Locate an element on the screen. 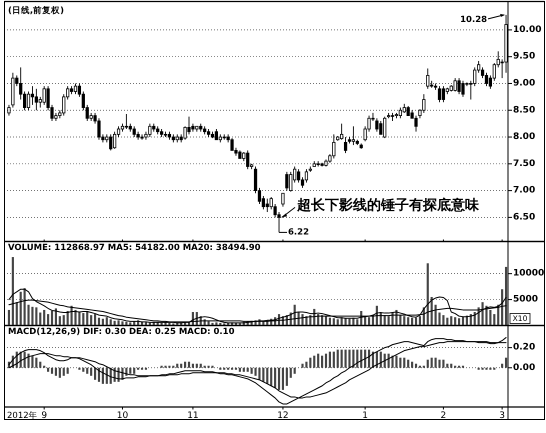 The width and height of the screenshot is (546, 433). y-tick-label: 6.50 is located at coordinates (524, 217).